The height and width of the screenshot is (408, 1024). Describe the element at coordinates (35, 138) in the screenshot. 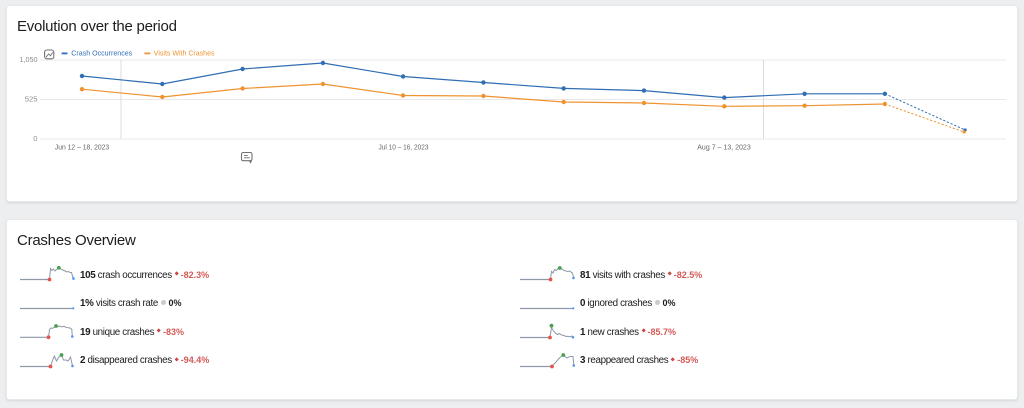

I see `svg-text: 0` at that location.